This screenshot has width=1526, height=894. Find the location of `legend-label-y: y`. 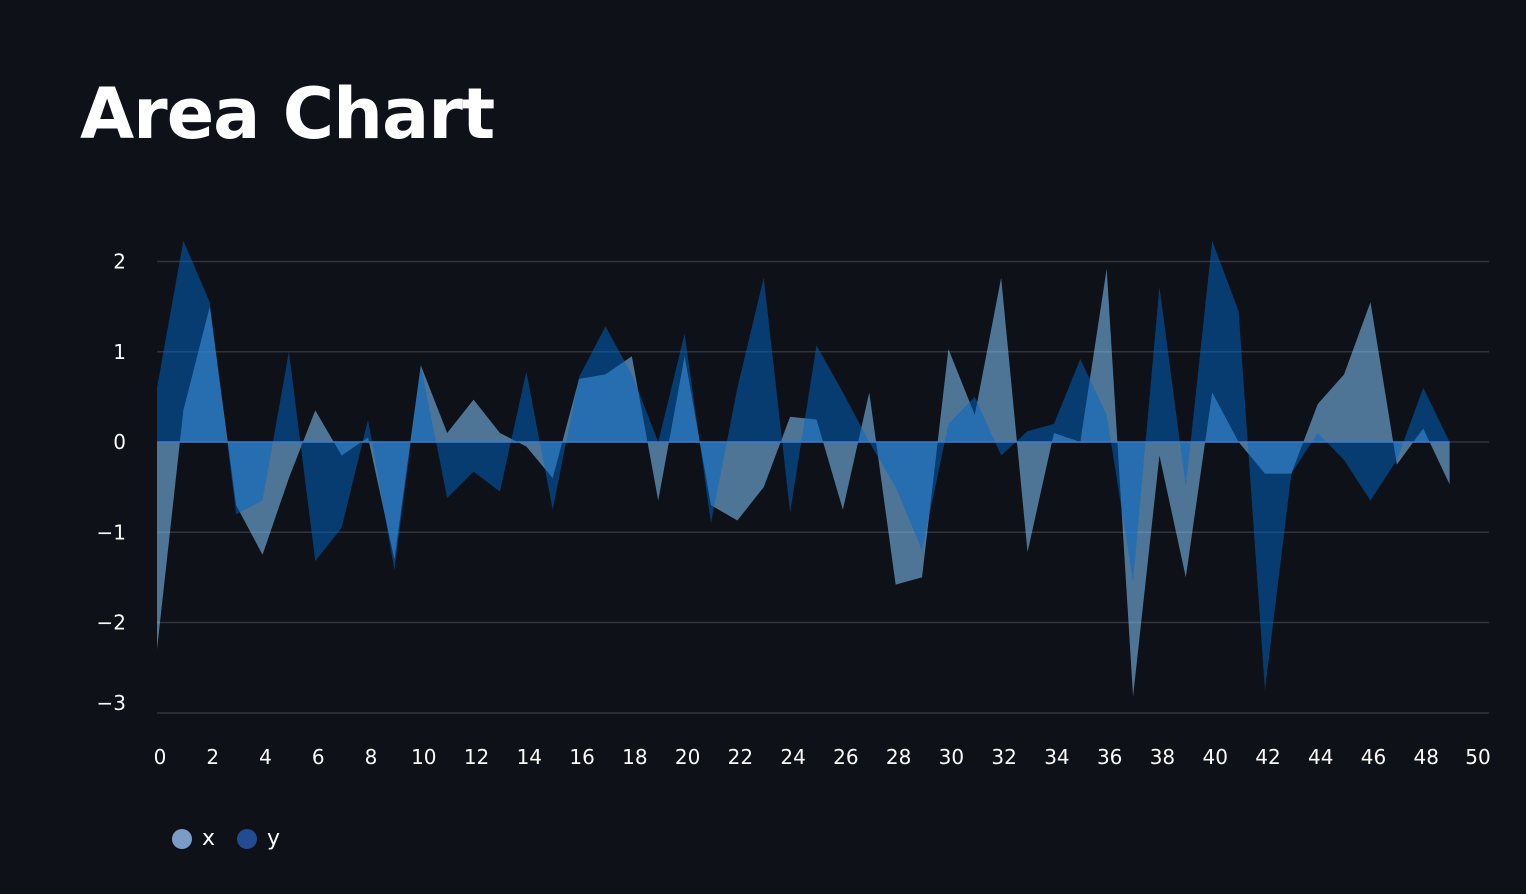

legend-label-y: y is located at coordinates (274, 838).